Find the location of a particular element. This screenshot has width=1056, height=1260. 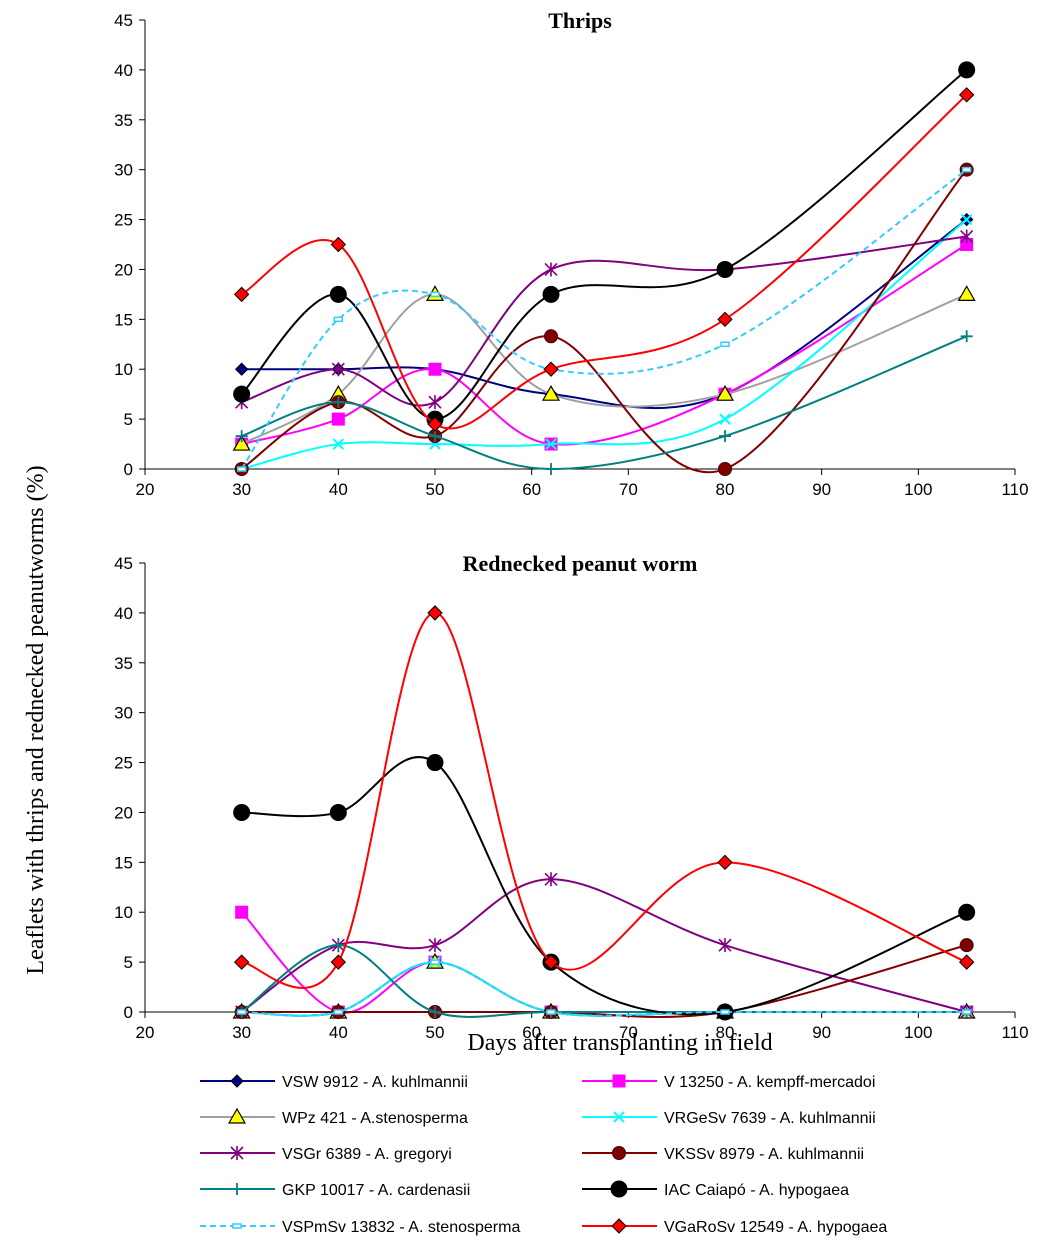

y-tick-label: 30 is located at coordinates (123, 170).